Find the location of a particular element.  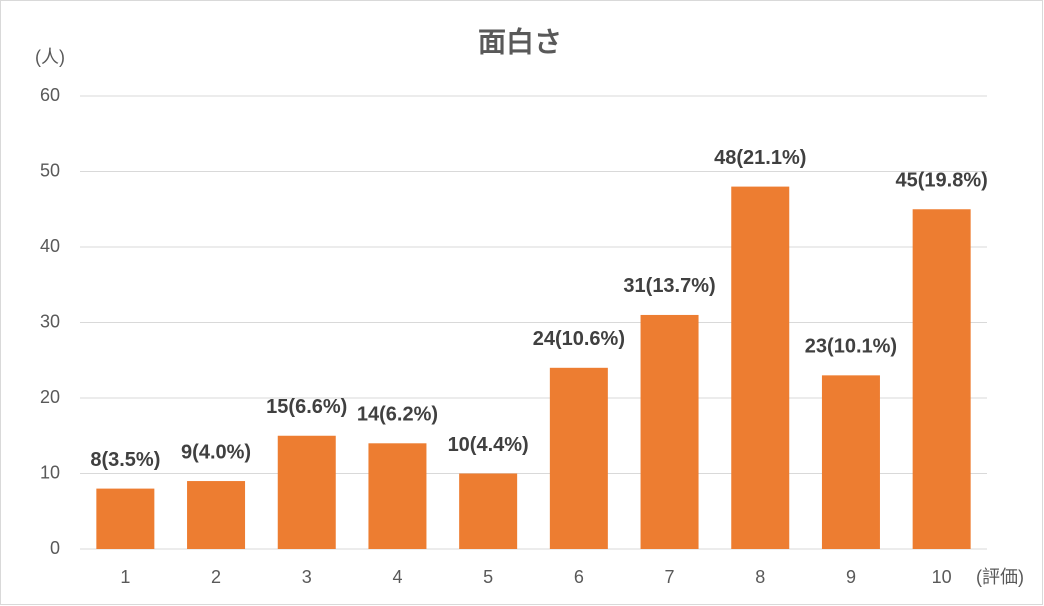

x-tick-label: 3 is located at coordinates (307, 577).